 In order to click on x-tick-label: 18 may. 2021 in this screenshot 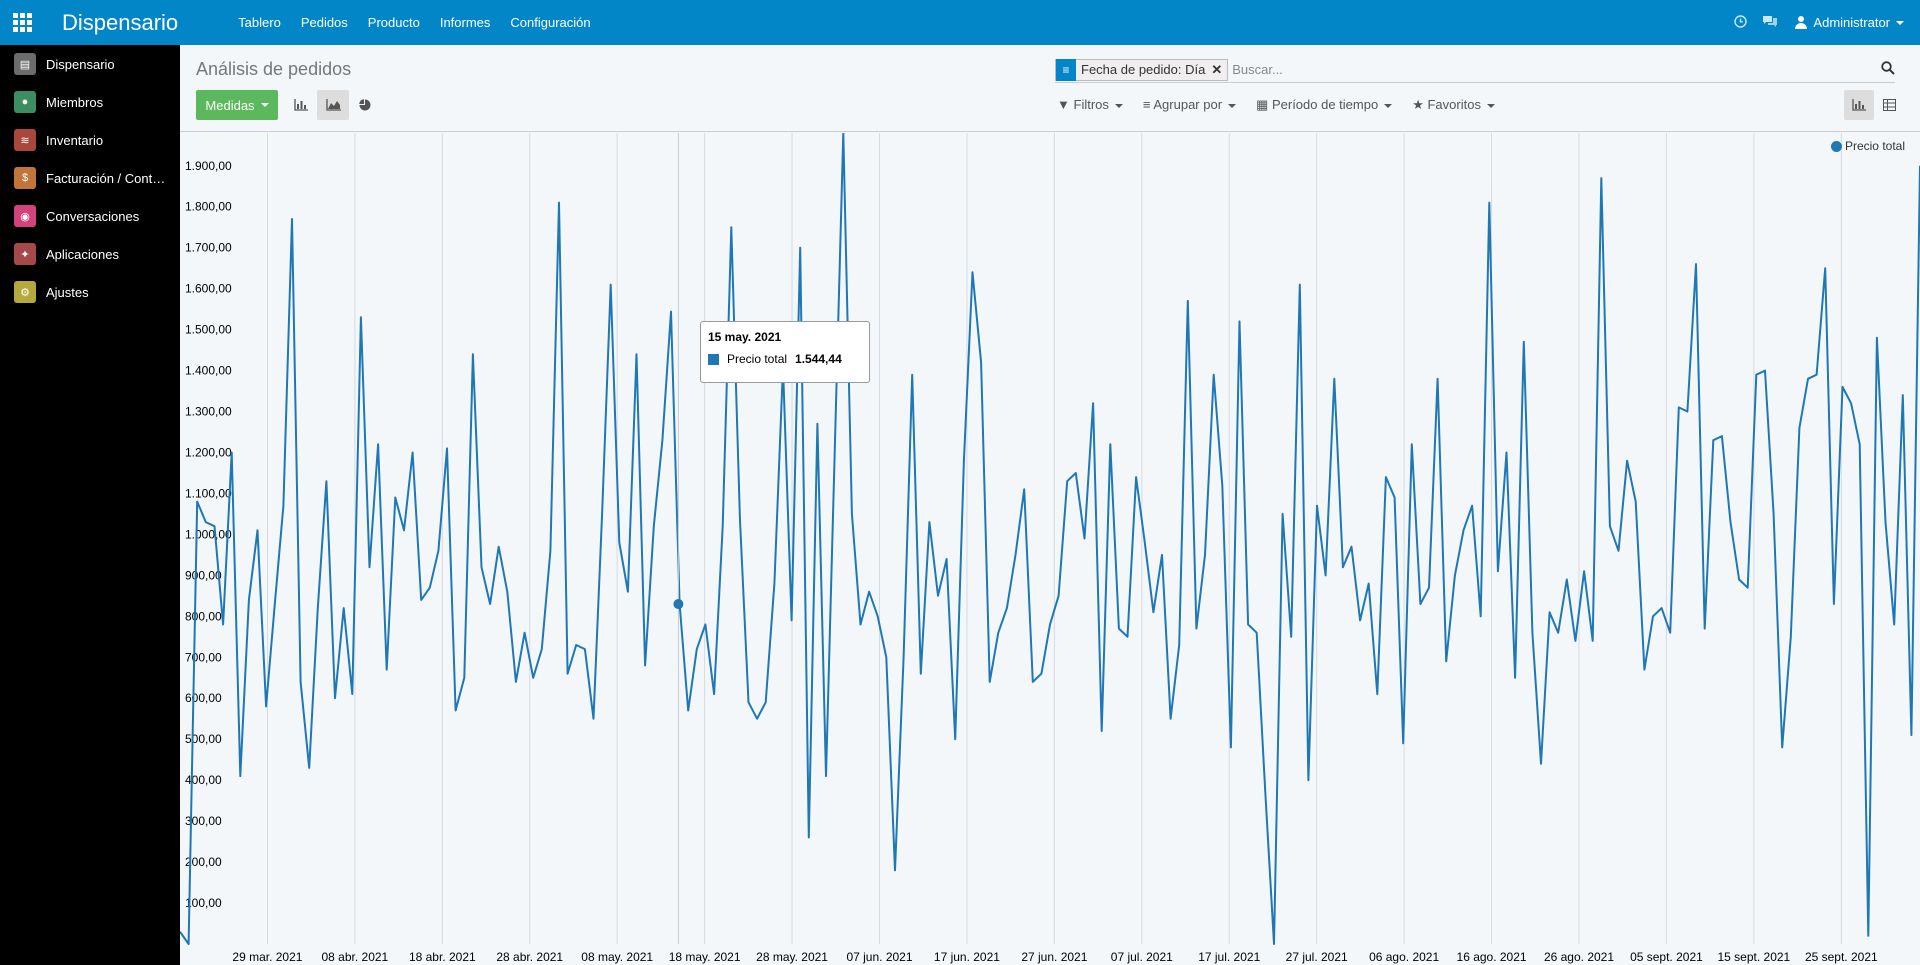, I will do `click(705, 957)`.